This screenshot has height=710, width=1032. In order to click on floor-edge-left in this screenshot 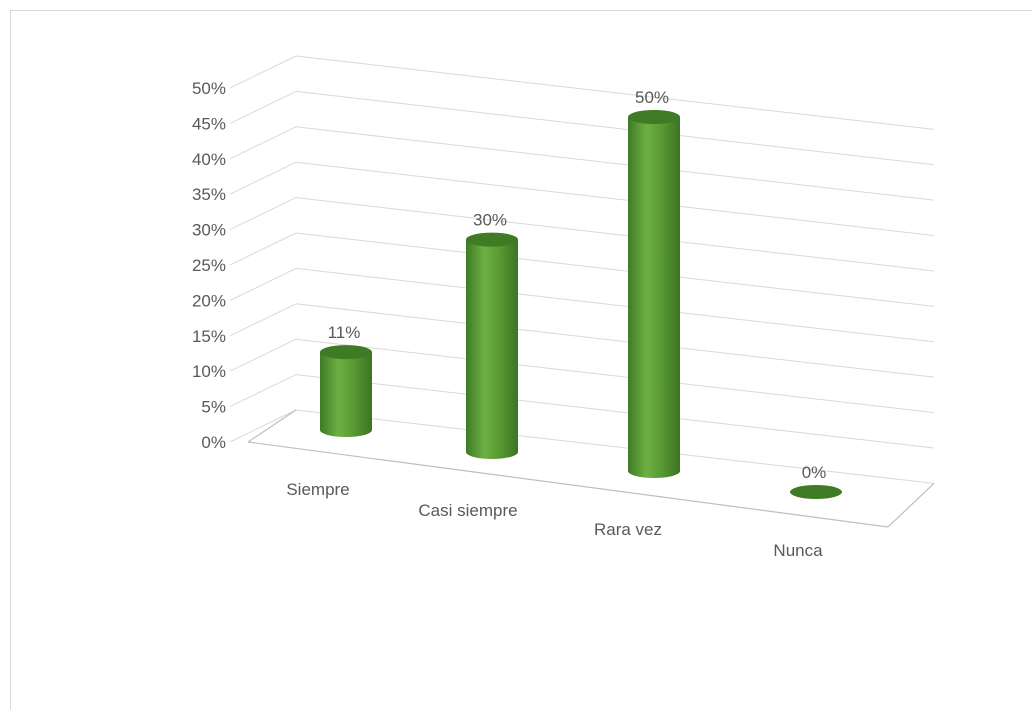, I will do `click(272, 426)`.